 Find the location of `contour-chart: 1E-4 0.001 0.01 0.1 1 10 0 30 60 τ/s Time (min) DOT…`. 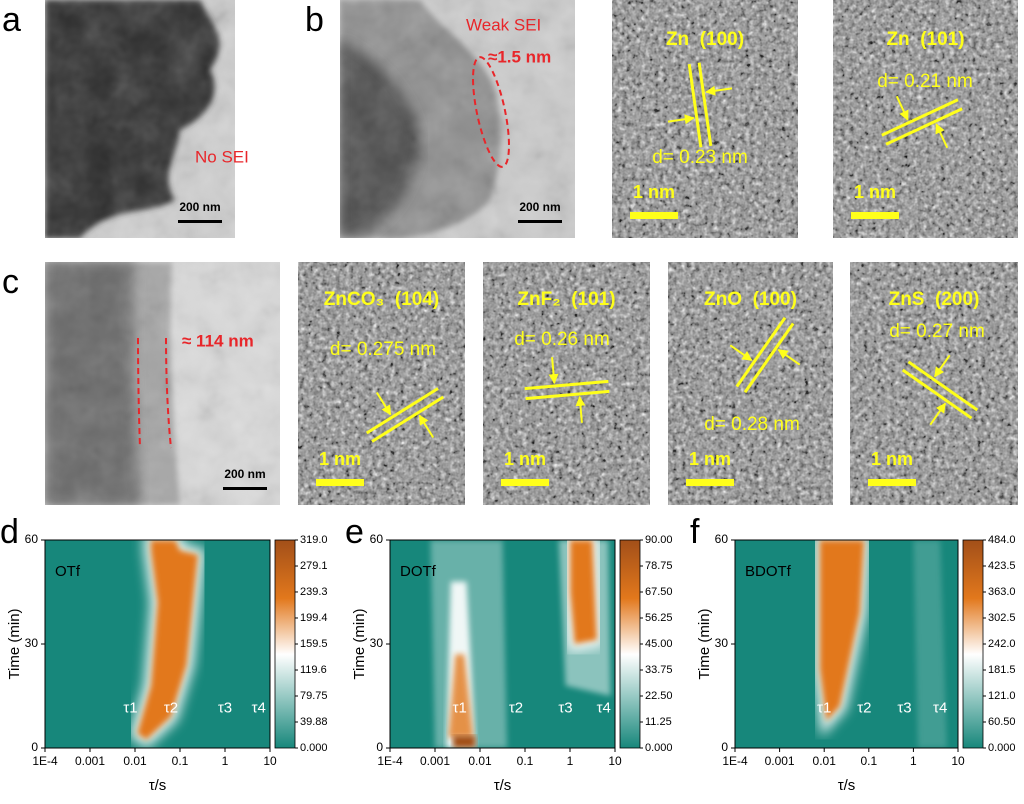

contour-chart: 1E-4 0.001 0.01 0.1 1 10 0 30 60 τ/s Time (min) DOT… is located at coordinates (509, 653).